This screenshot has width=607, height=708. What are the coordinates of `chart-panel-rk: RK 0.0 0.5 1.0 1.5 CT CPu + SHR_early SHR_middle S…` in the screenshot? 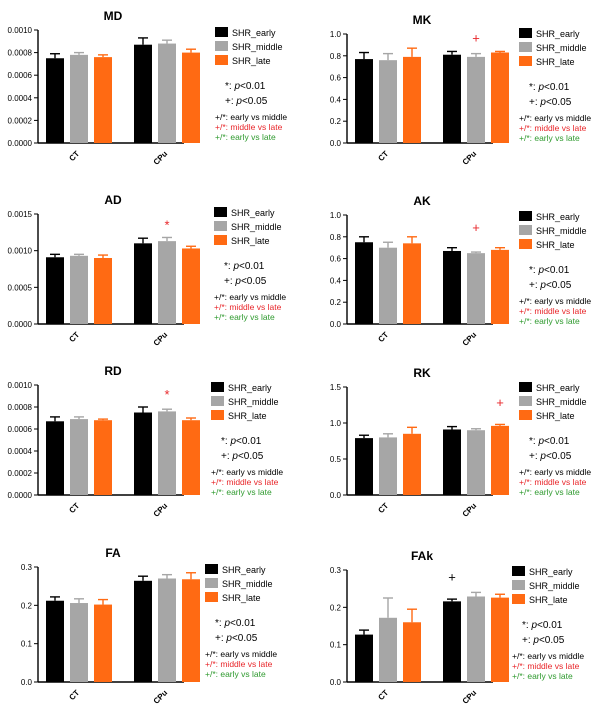 It's located at (460, 442).